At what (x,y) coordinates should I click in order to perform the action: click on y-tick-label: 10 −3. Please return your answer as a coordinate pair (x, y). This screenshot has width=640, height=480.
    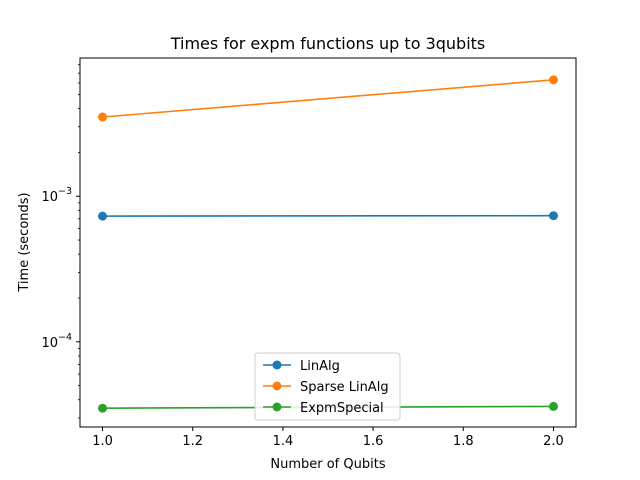
    Looking at the image, I should click on (56, 195).